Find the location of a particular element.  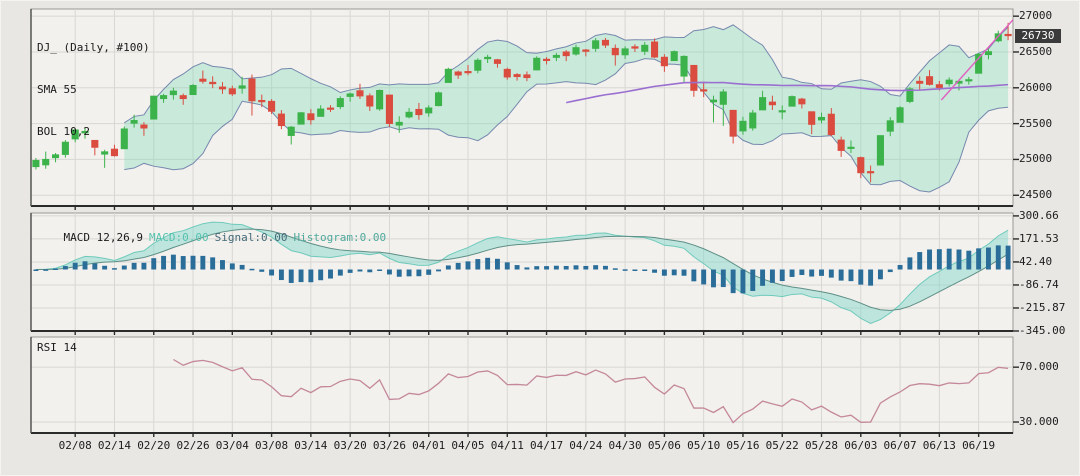

price-axis-label: 25500 is located at coordinates (1036, 123).